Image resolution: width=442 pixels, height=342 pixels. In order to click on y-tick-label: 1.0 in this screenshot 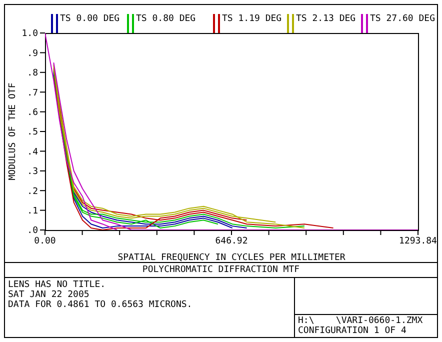, I will do `click(30, 34)`.